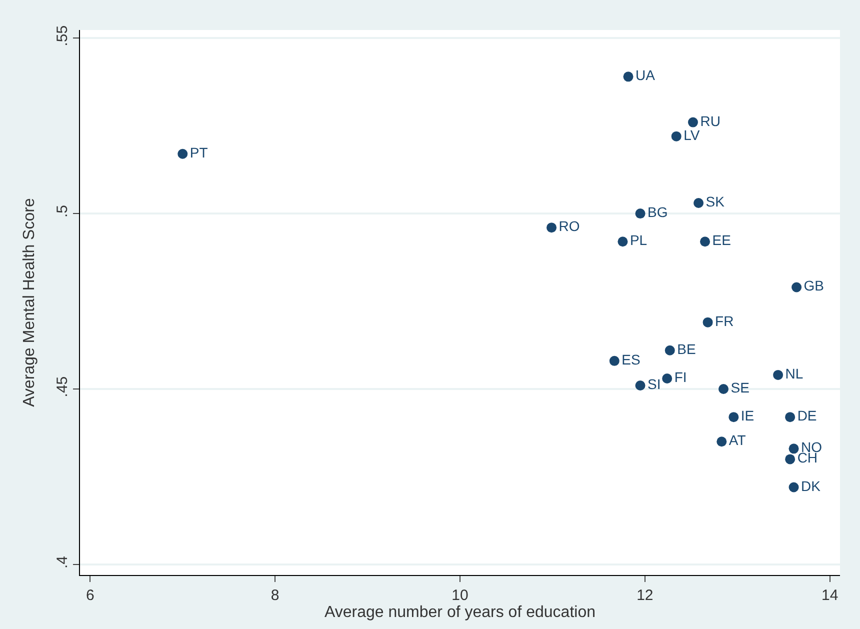  What do you see at coordinates (460, 595) in the screenshot?
I see `x-tick-label: 10` at bounding box center [460, 595].